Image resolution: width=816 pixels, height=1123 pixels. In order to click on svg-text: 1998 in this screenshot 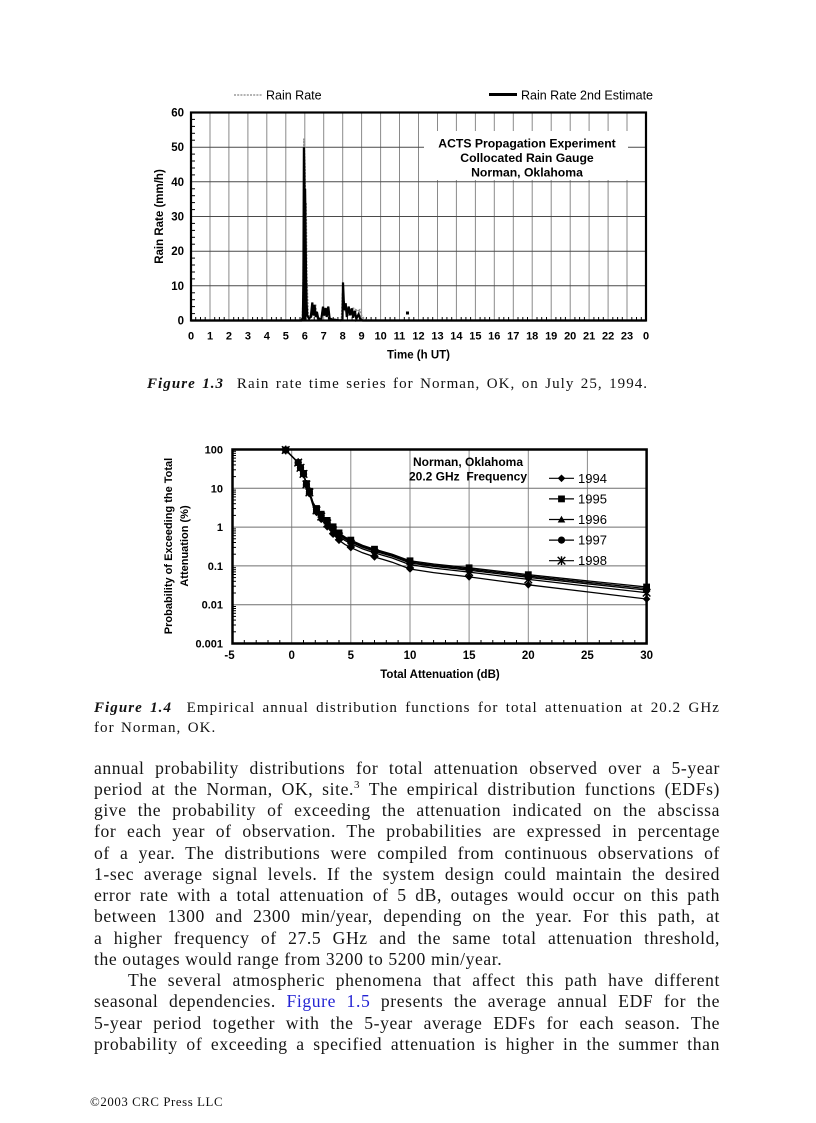, I will do `click(592, 560)`.